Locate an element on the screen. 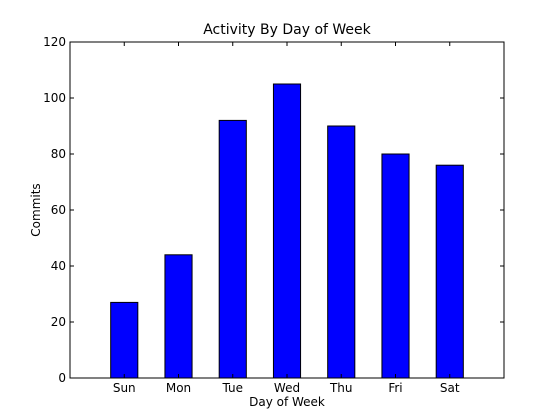 The width and height of the screenshot is (560, 420). y-tick-label: 60 is located at coordinates (58, 210).